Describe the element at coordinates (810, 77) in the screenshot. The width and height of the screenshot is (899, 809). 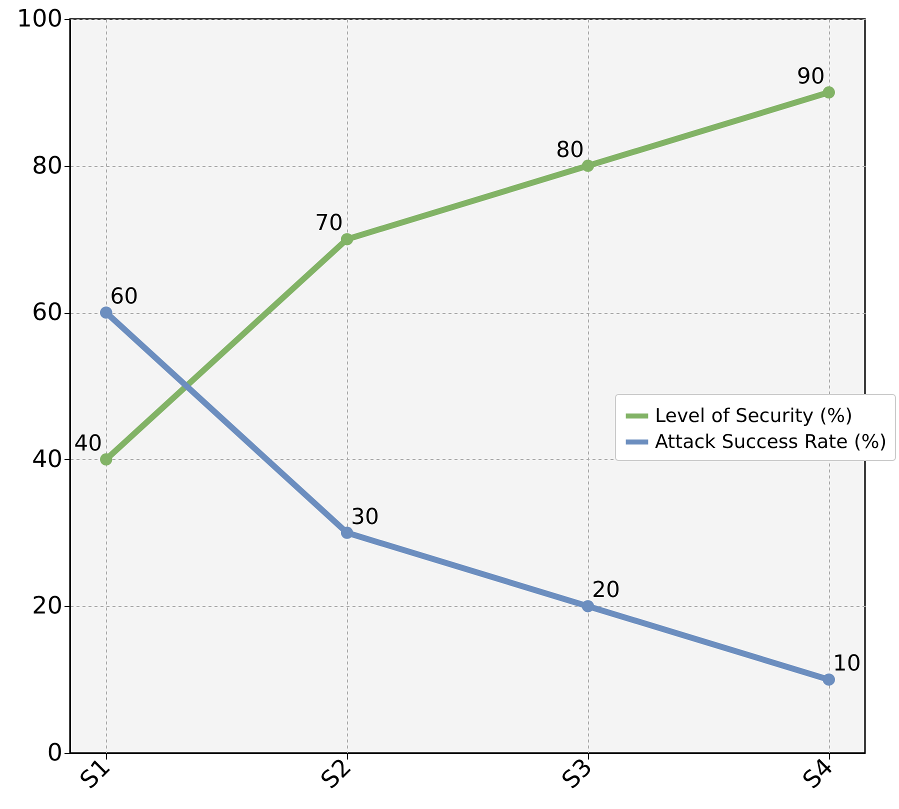
I see `data-label: 90` at that location.